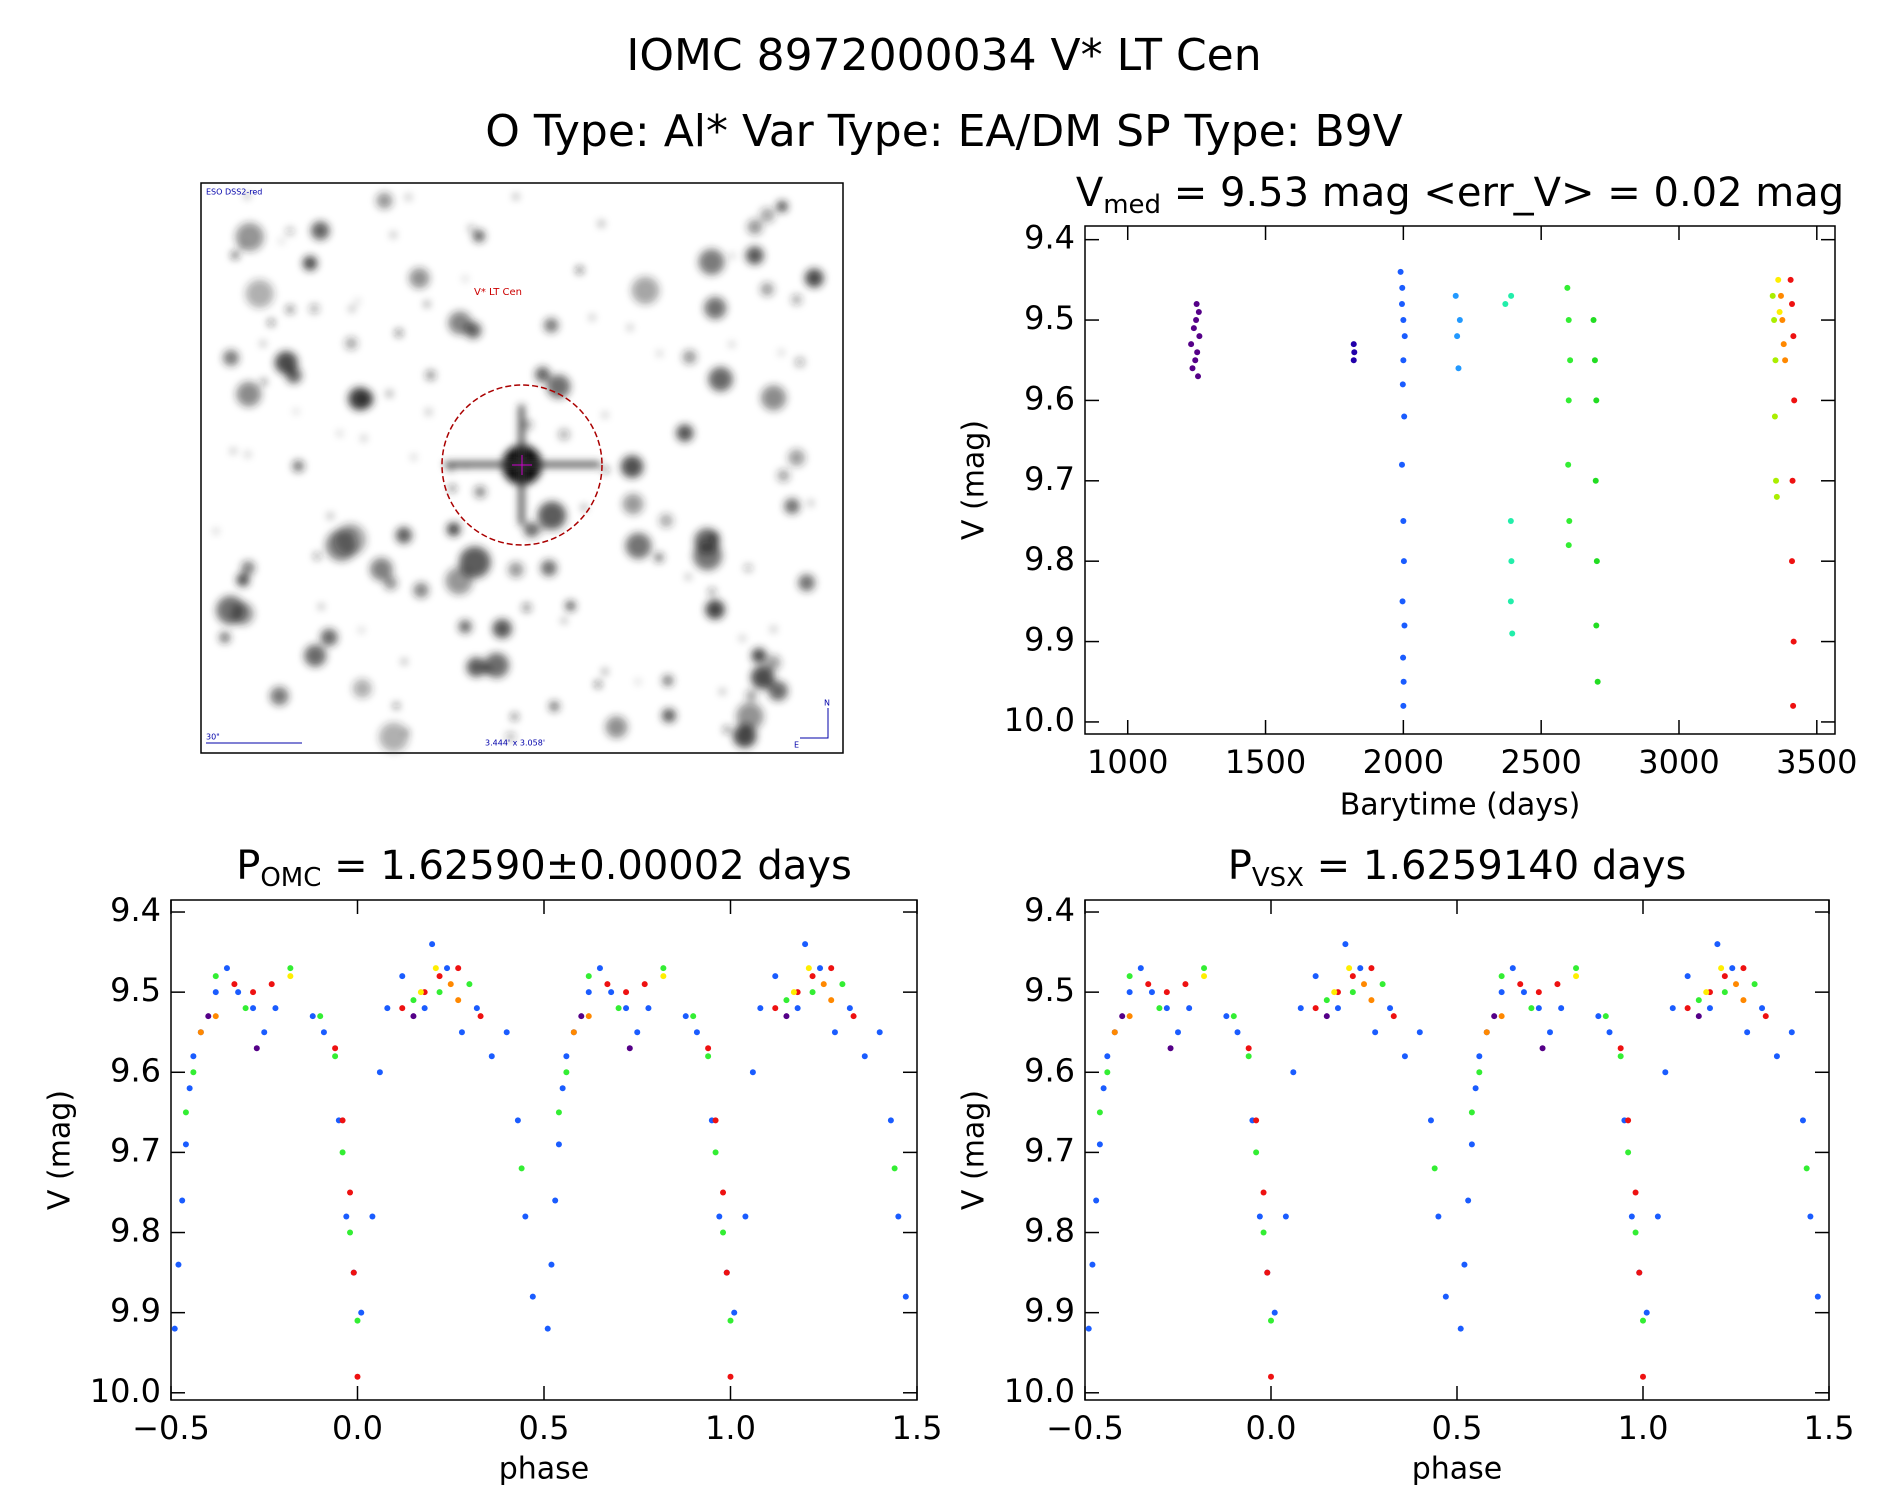 The height and width of the screenshot is (1494, 1889). I want to click on y-tick-label: 9.5, so click(135, 990).